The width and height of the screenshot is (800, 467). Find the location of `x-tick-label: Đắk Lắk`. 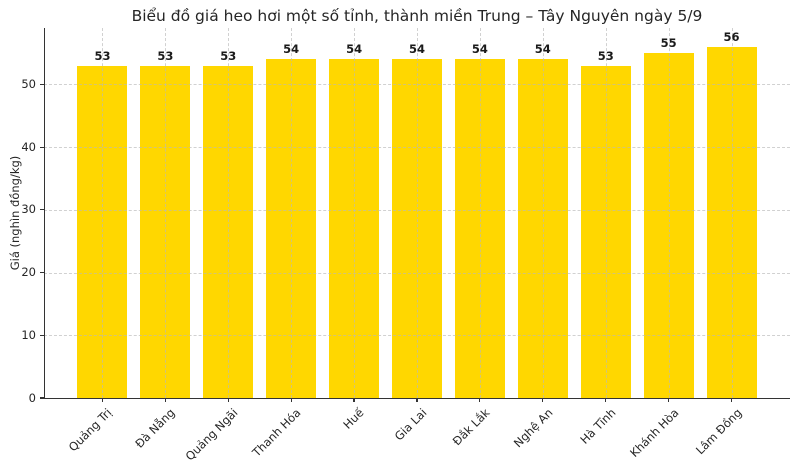

x-tick-label: Đắk Lắk is located at coordinates (471, 427).